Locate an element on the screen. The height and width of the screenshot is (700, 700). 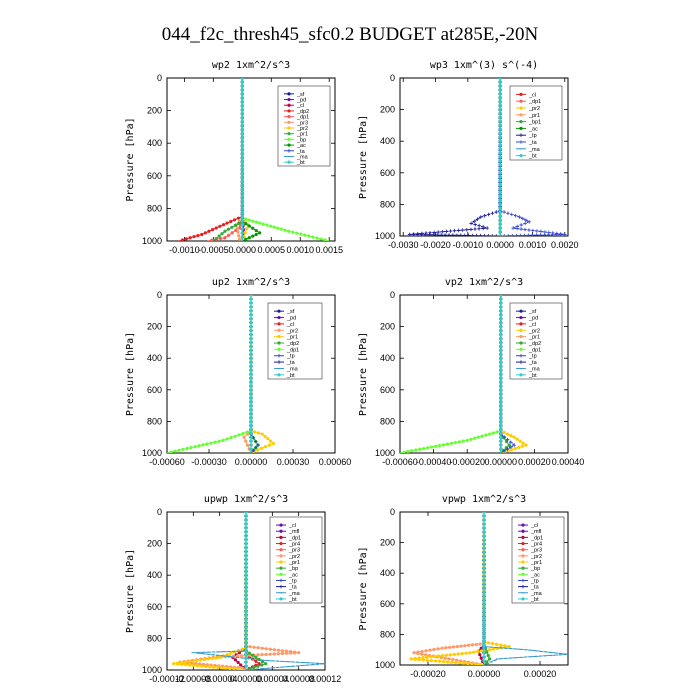
x-tick-label: 0.00008 is located at coordinates (298, 679).